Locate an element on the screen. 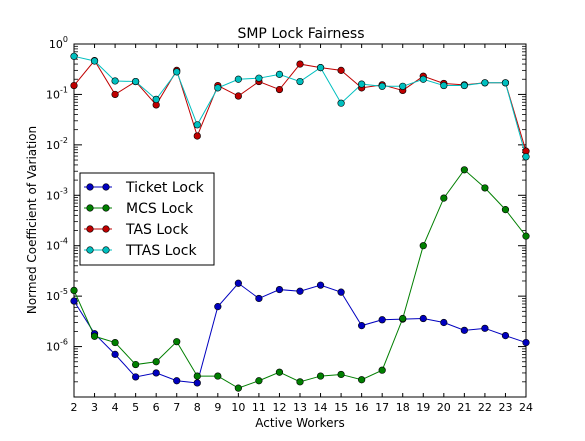 The width and height of the screenshot is (585, 441). chart-title: SMP Lock Fairness is located at coordinates (300, 34).